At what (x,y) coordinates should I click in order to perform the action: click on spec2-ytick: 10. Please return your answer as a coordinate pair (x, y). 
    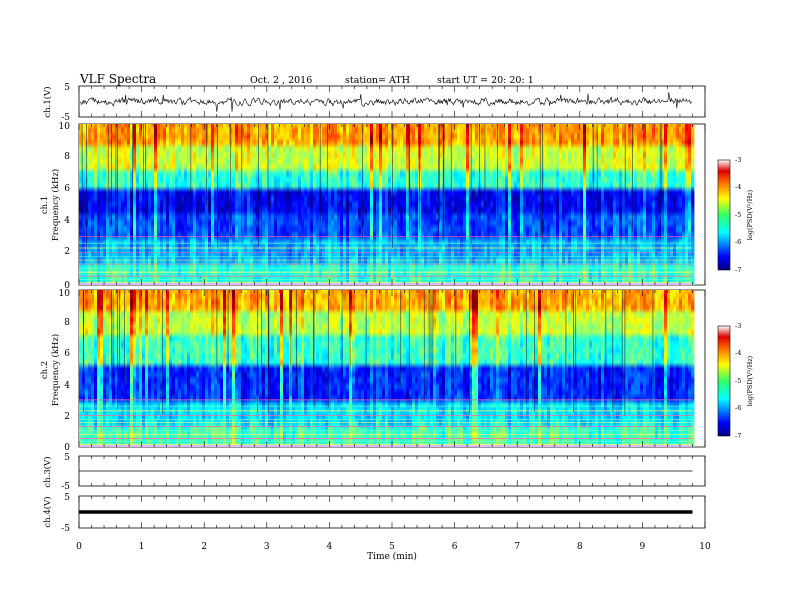
    Looking at the image, I should click on (65, 294).